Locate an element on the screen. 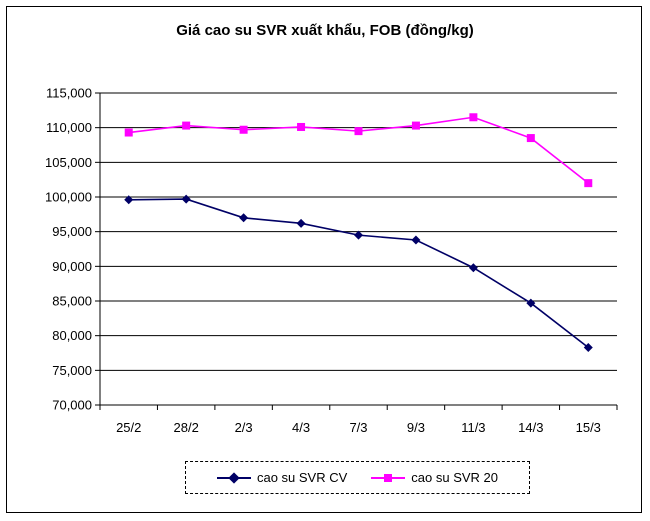 The image size is (650, 521). legend-label-svr-20: cao su SVR 20 is located at coordinates (455, 477).